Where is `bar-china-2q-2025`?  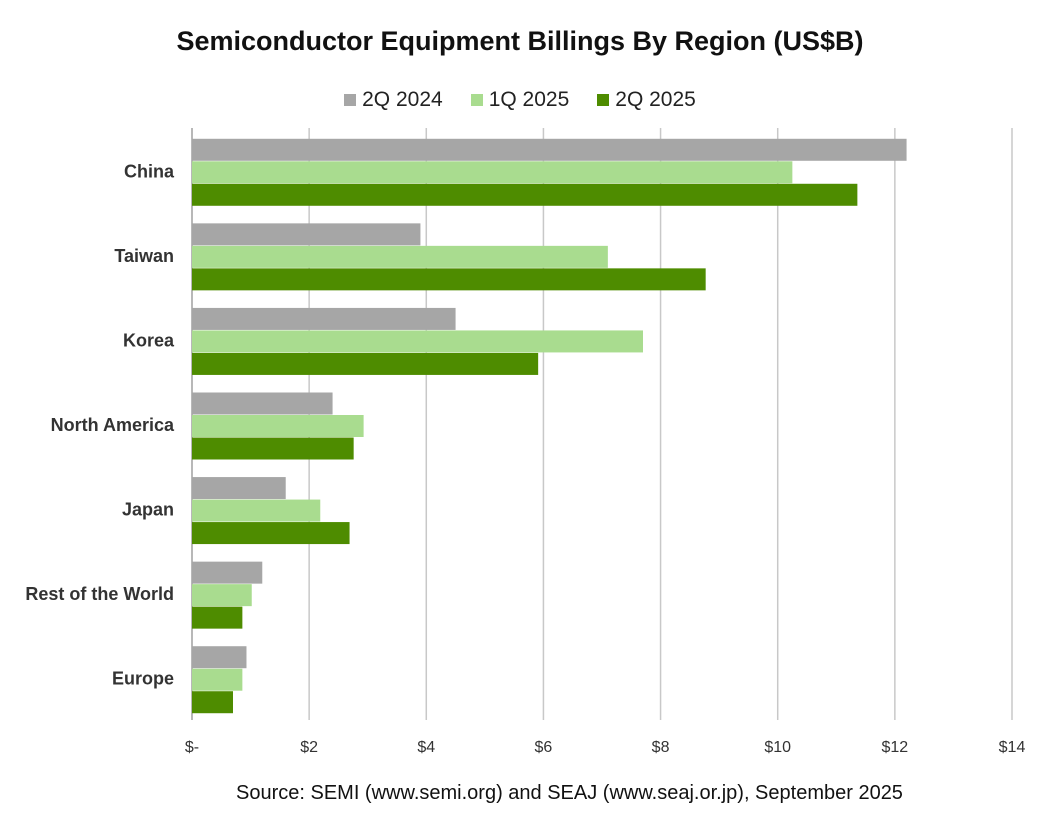
bar-china-2q-2025 is located at coordinates (525, 194).